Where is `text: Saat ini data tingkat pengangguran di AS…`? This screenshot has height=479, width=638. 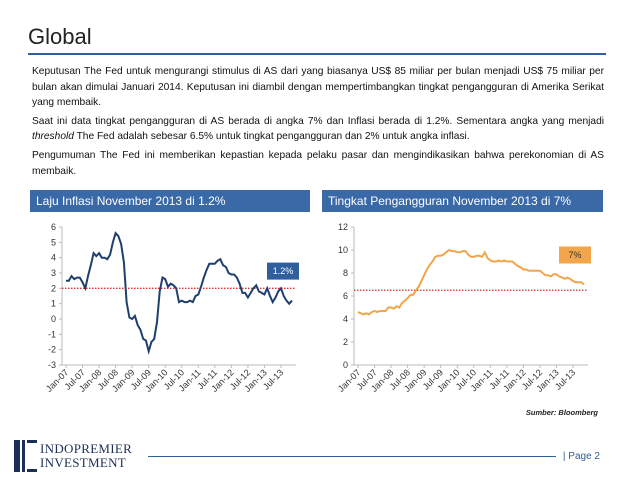
text: Saat ini data tingkat pengangguran di AS… is located at coordinates (318, 121).